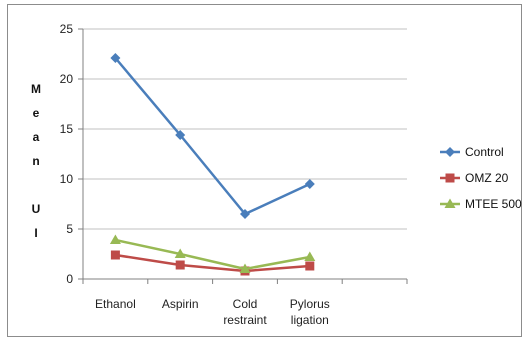  Describe the element at coordinates (67, 79) in the screenshot. I see `y-tick-label: 20` at that location.